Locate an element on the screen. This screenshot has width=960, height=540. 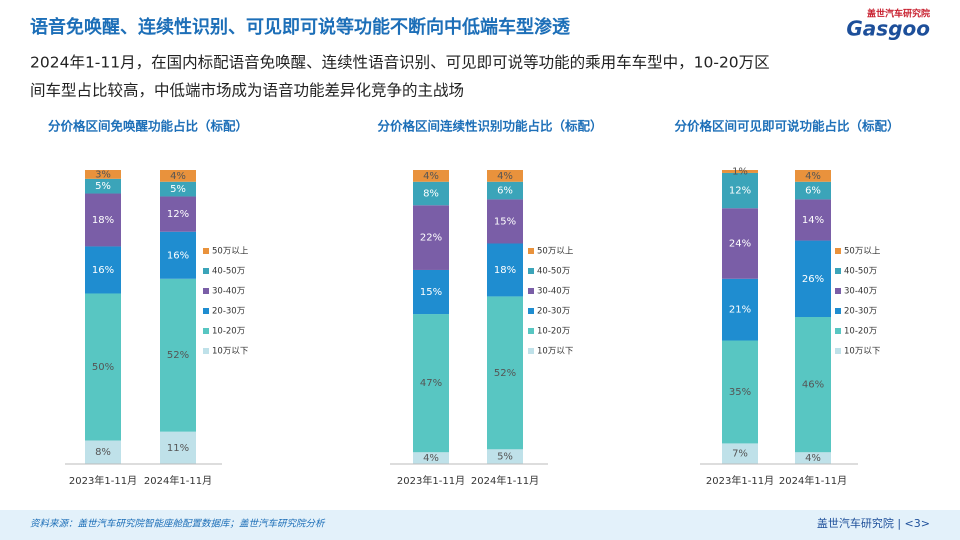
value-label: 50% is located at coordinates (103, 367).